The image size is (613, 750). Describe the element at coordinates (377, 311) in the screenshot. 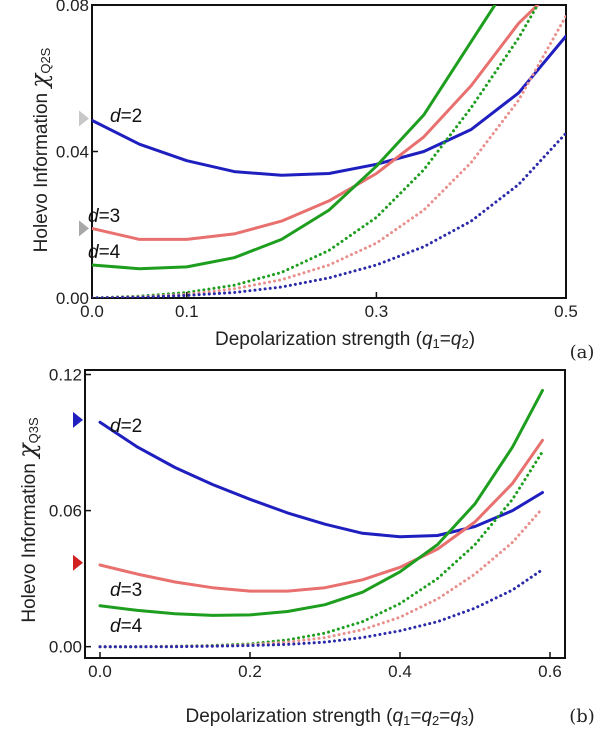

I see `x-tick-label: 0.3` at that location.